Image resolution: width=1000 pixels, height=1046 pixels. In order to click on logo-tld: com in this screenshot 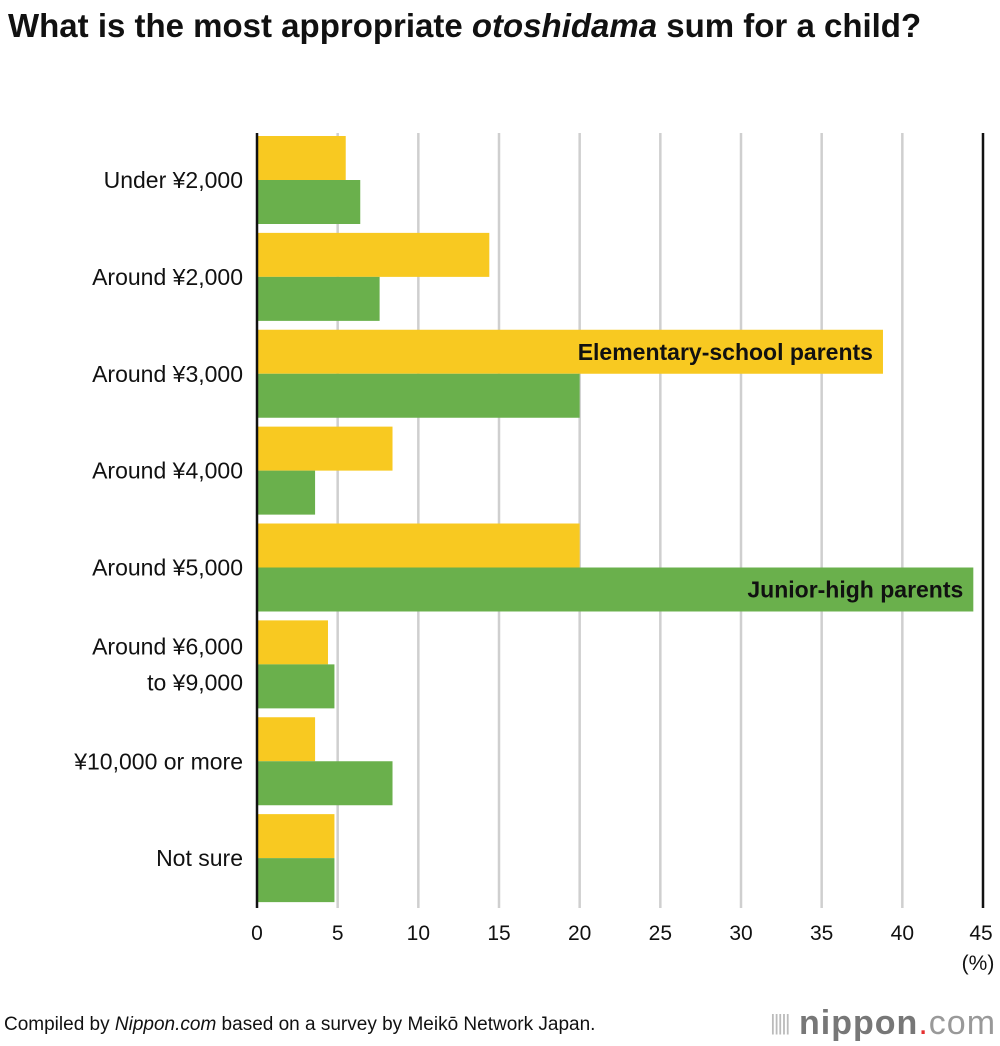, I will do `click(962, 1023)`.